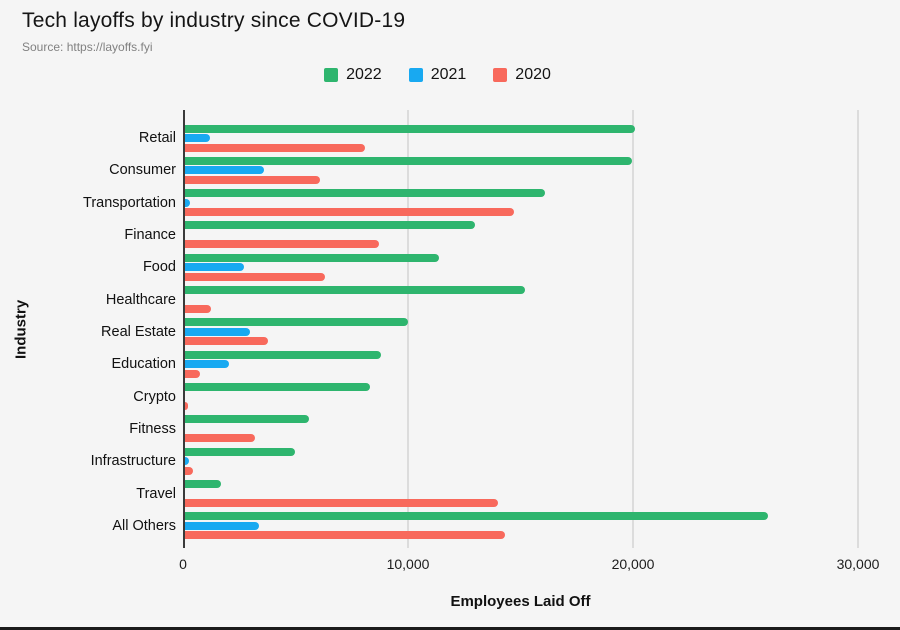 This screenshot has height=630, width=900. I want to click on bar-2022-education, so click(283, 354).